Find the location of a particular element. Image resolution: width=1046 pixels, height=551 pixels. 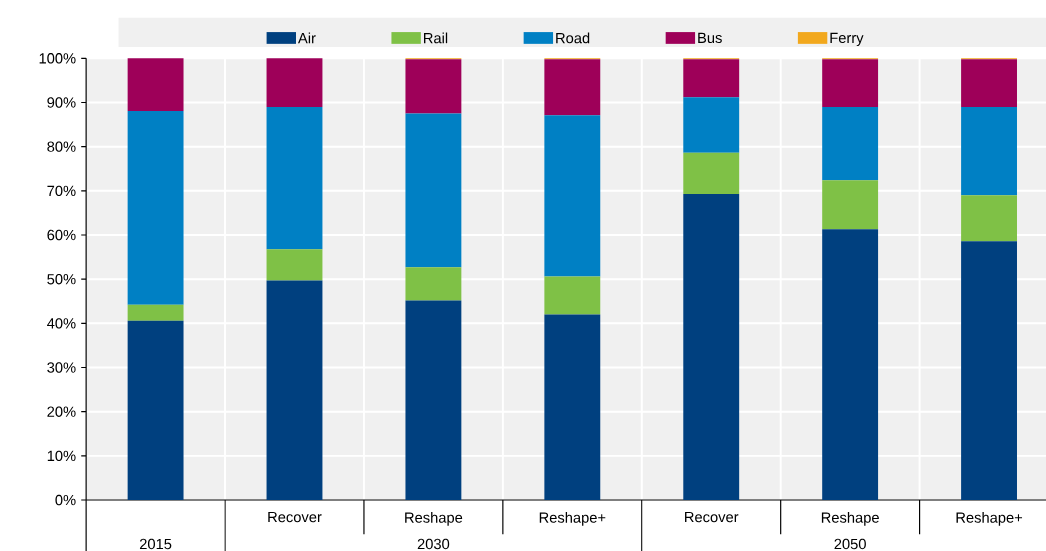

y-tick-label: 10% is located at coordinates (61, 456).